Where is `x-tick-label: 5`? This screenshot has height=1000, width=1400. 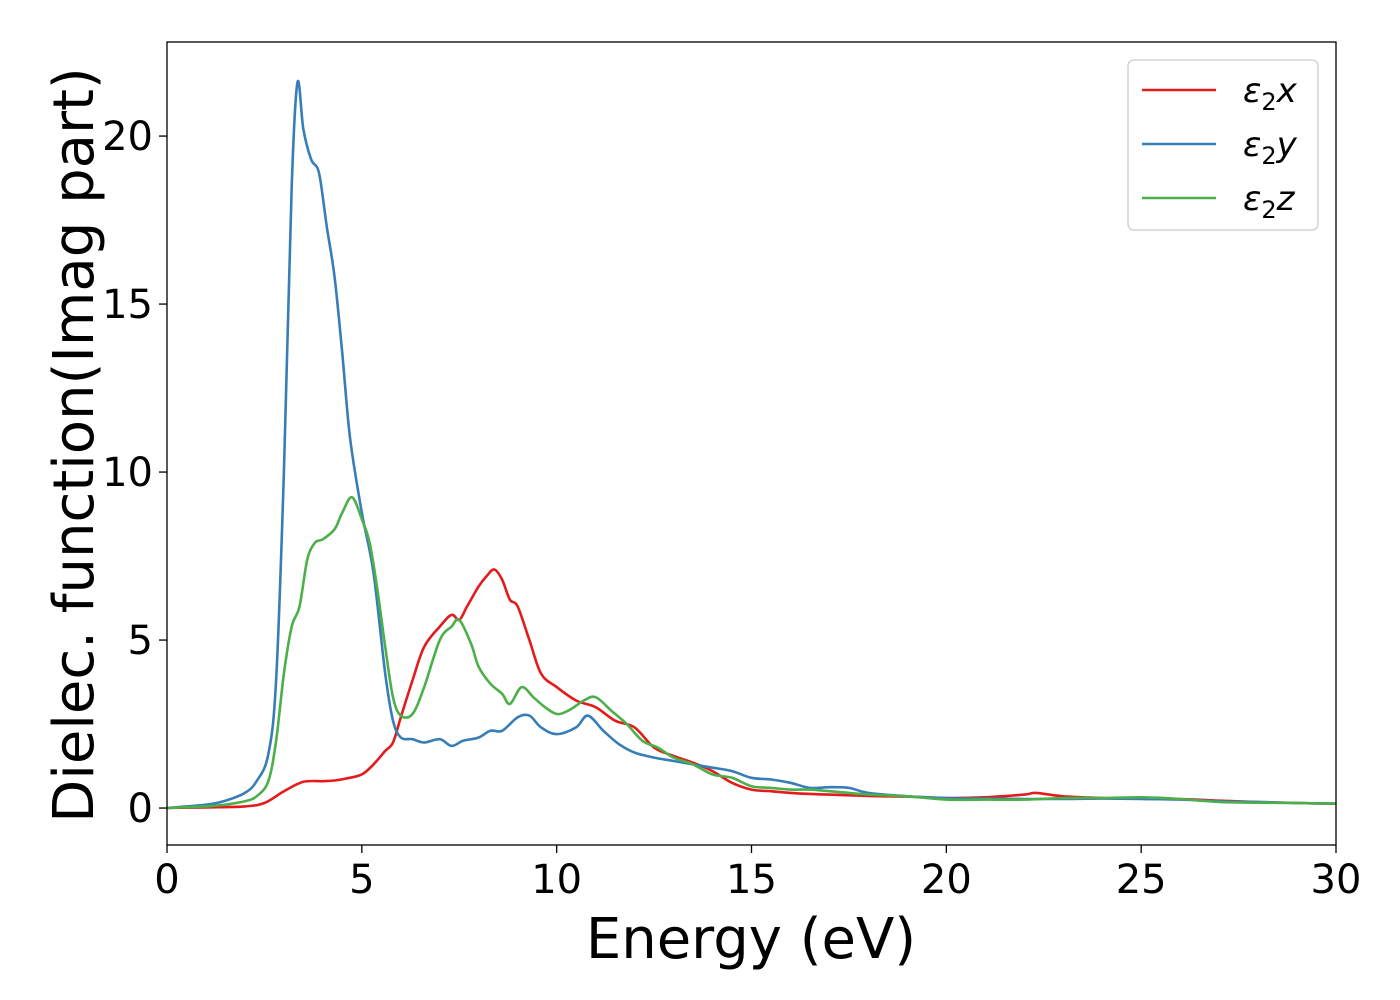
x-tick-label: 5 is located at coordinates (361, 880).